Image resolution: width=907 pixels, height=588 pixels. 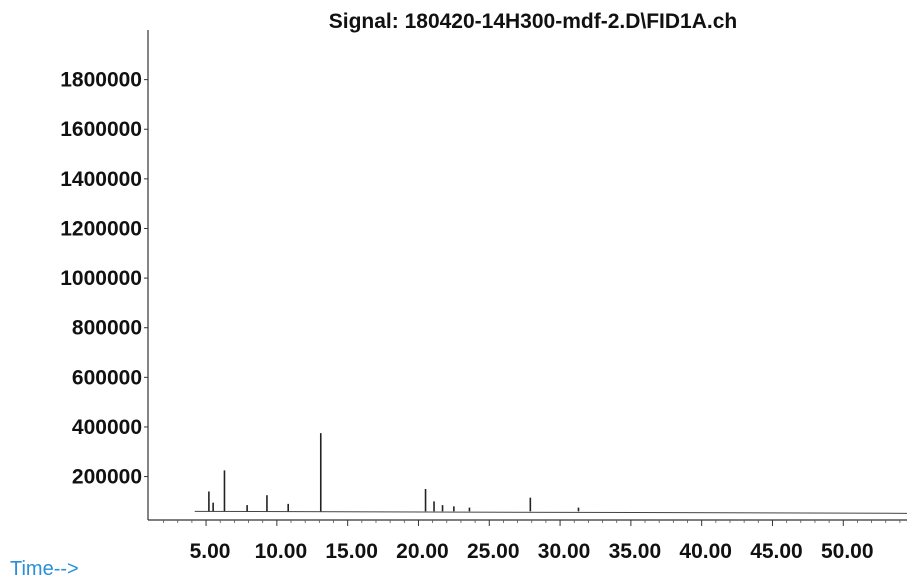 I want to click on y-tick-label: 1000000, so click(x=101, y=278).